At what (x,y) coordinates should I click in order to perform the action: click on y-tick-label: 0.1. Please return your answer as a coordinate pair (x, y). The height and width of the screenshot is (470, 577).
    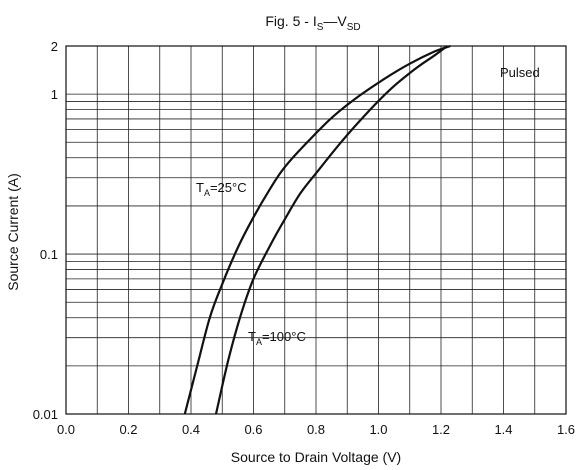
    Looking at the image, I should click on (49, 254).